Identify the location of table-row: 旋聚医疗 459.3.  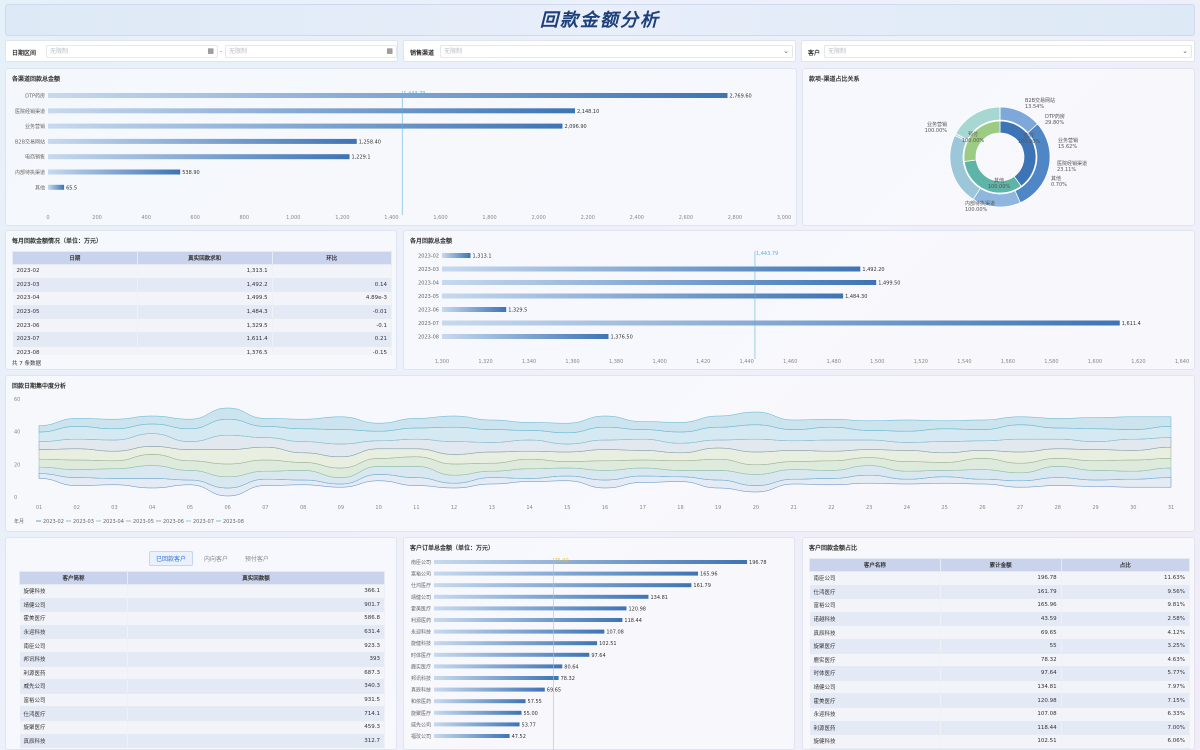
(202, 727).